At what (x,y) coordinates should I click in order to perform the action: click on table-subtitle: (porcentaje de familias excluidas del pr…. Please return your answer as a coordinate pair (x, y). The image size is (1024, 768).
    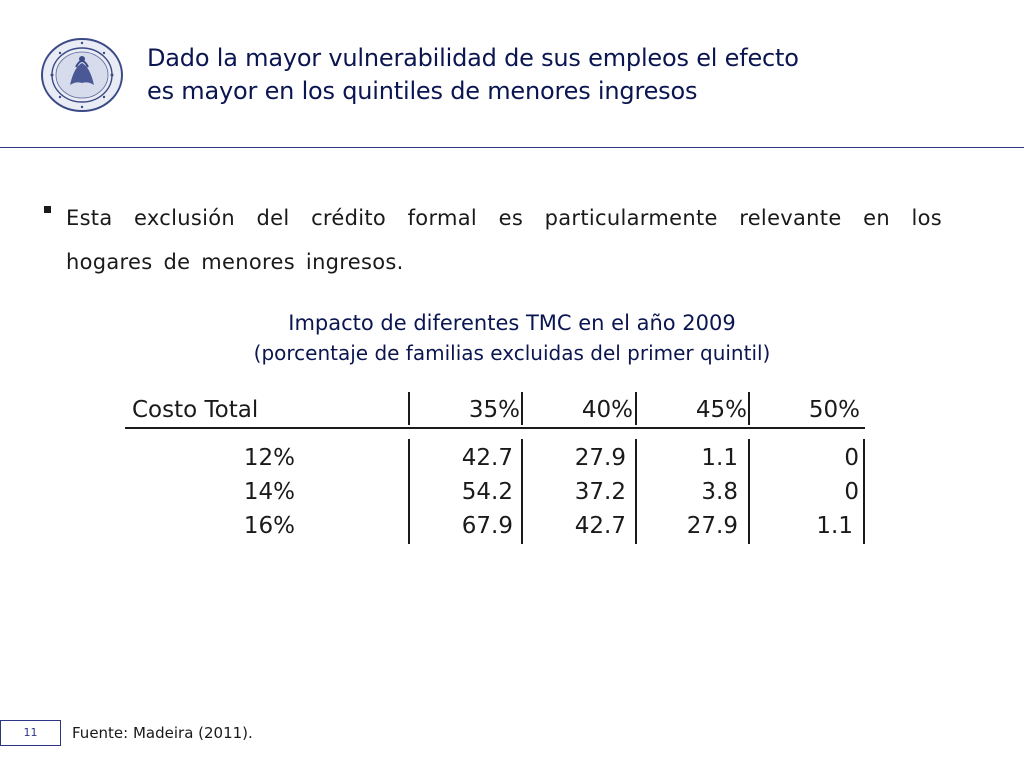
    Looking at the image, I should click on (512, 353).